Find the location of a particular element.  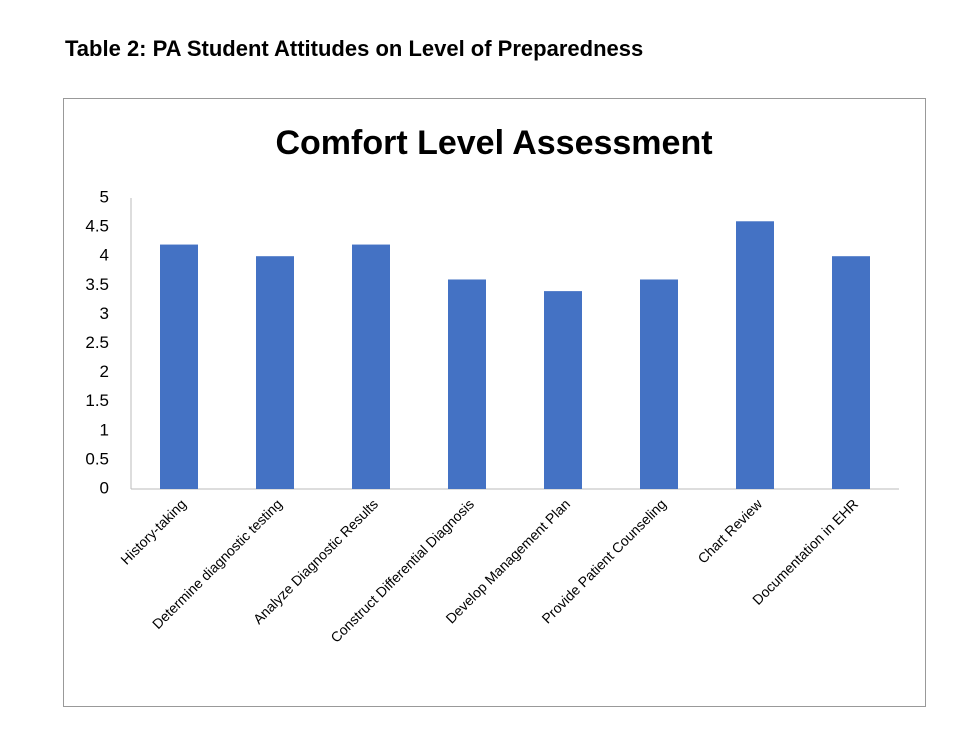

y-tick-label: 3.5 is located at coordinates (97, 284).